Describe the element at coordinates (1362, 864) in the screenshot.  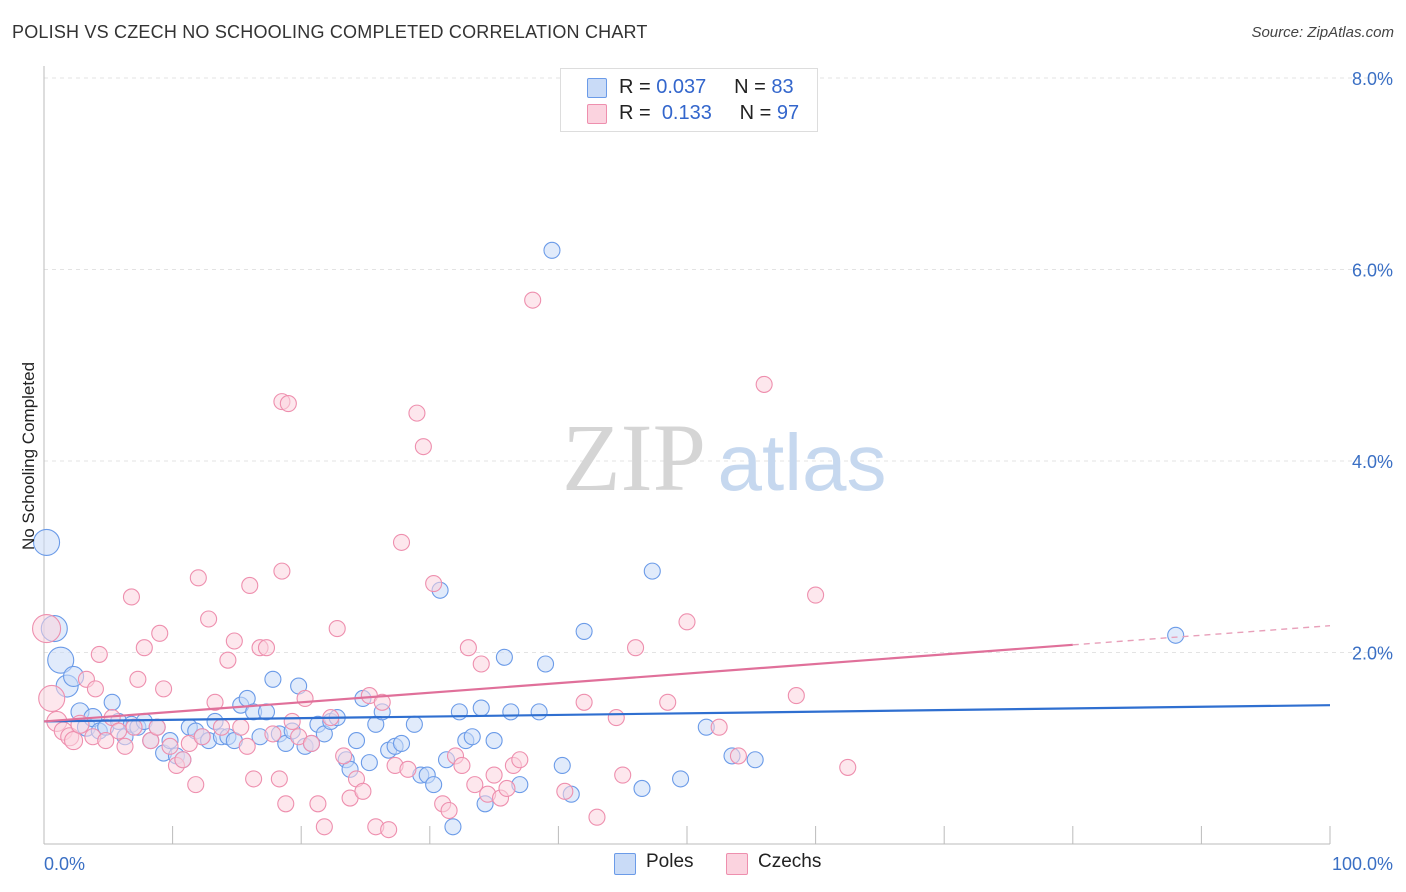
I see `x-tick-label-max: 100.0%` at that location.